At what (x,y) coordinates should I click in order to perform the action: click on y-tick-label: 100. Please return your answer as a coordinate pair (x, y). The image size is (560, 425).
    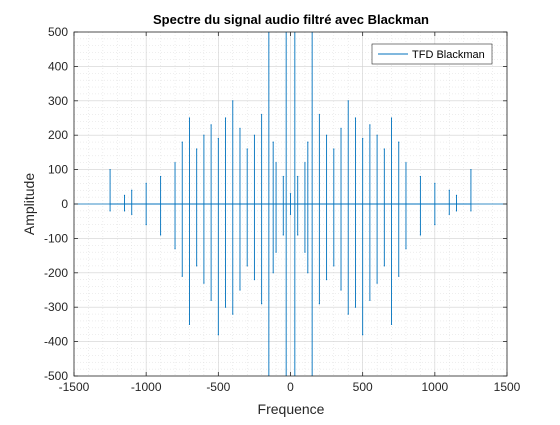
    Looking at the image, I should click on (58, 170).